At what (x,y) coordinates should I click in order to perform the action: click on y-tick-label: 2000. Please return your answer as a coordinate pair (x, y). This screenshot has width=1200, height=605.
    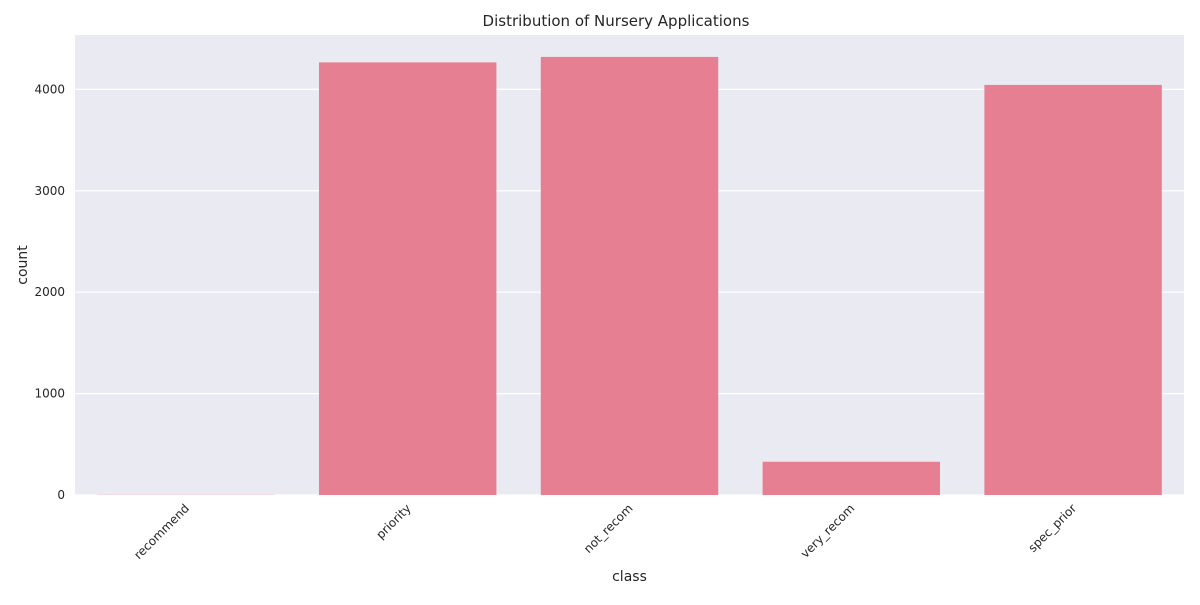
    Looking at the image, I should click on (49, 292).